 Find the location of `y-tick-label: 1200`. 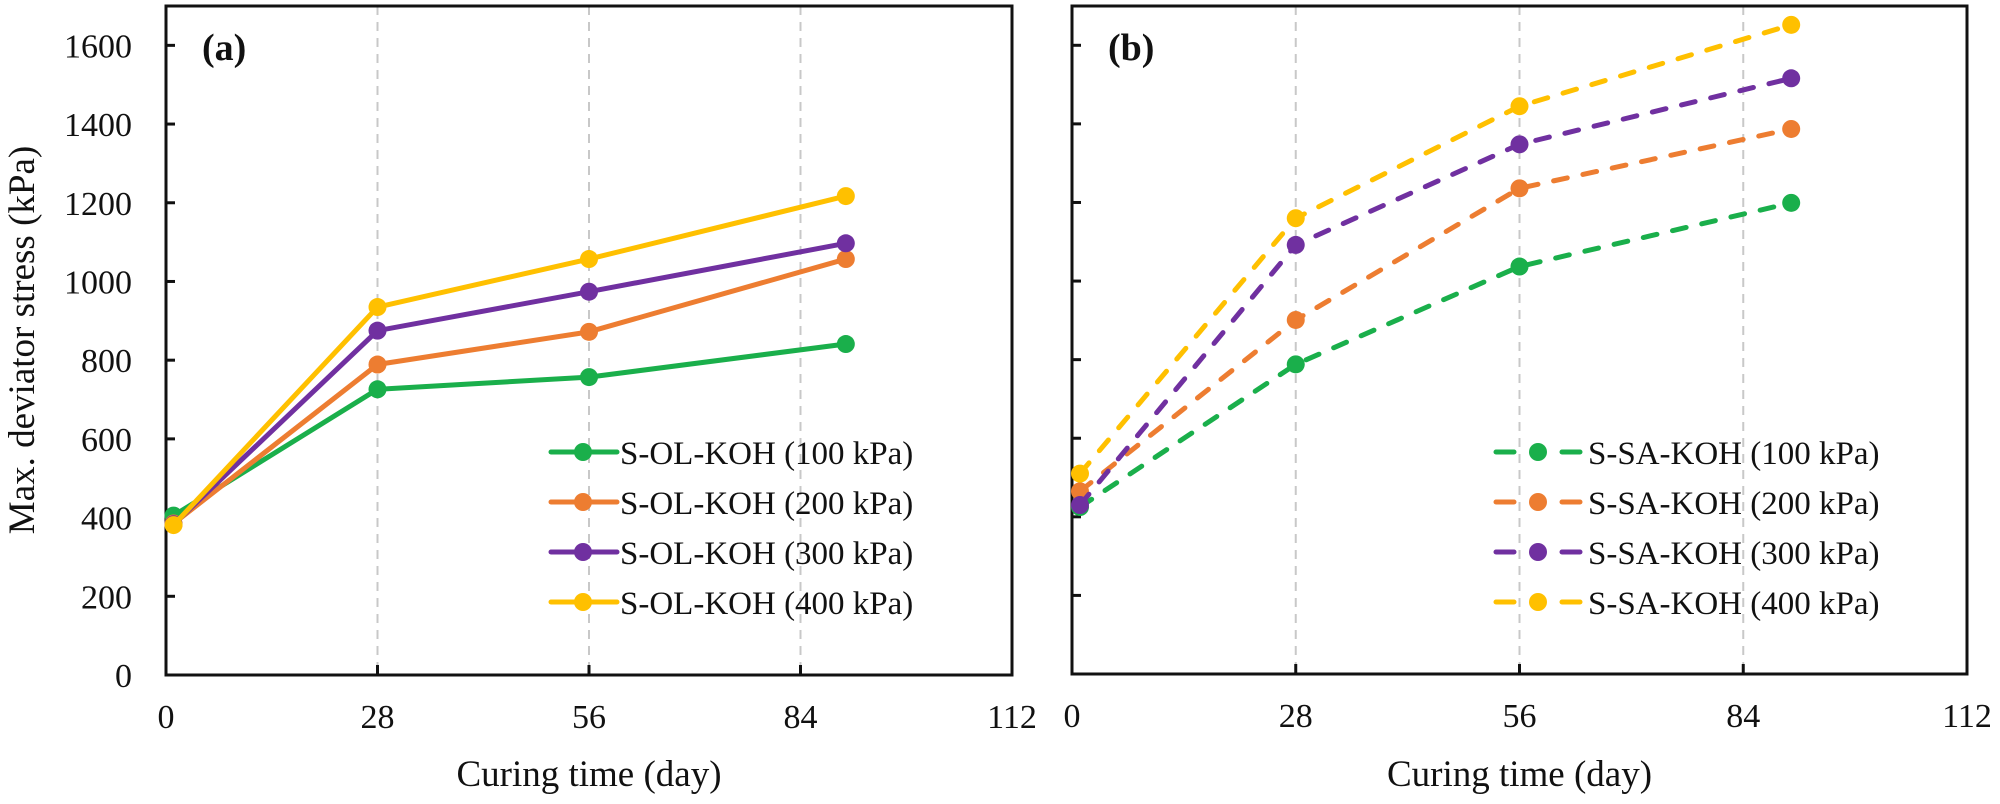

y-tick-label: 1200 is located at coordinates (98, 204).